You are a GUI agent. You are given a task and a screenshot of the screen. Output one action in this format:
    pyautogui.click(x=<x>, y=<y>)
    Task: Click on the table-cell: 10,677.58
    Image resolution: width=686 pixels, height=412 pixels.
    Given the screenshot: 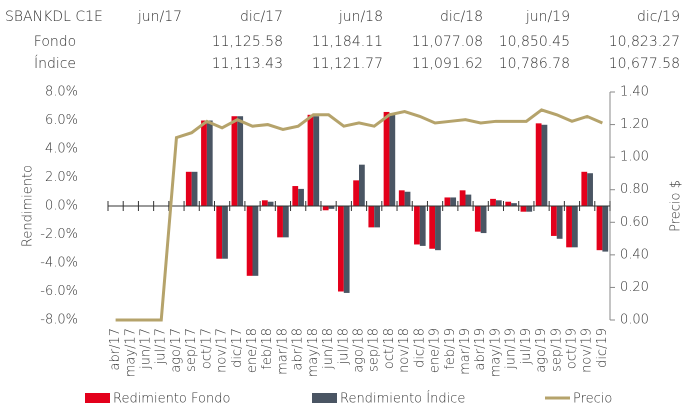 What is the action you would take?
    pyautogui.click(x=644, y=64)
    